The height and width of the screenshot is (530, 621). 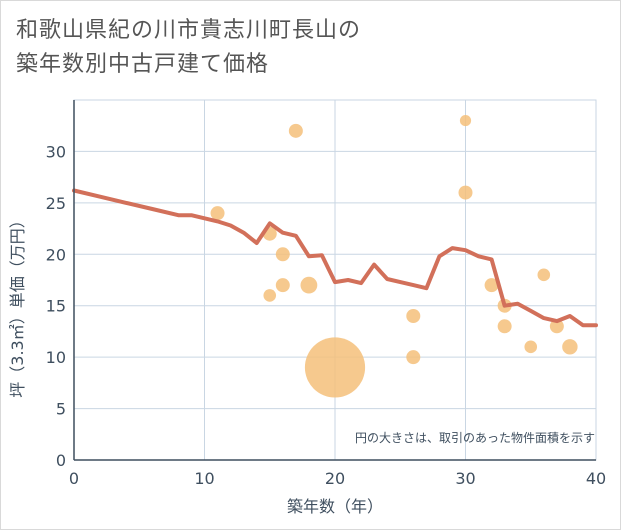 What do you see at coordinates (17, 304) in the screenshot?
I see `y-axis-label: 坪（3.3㎡）単価（万円）` at bounding box center [17, 304].